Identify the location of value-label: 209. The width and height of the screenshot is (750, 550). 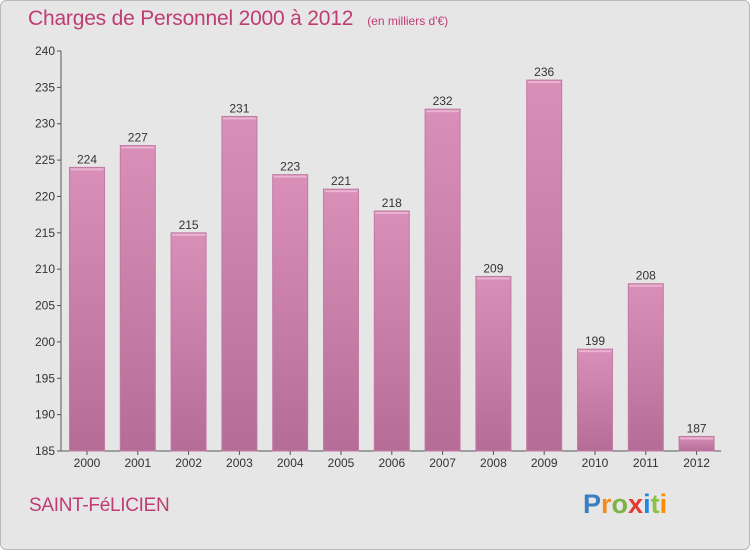
(493, 268).